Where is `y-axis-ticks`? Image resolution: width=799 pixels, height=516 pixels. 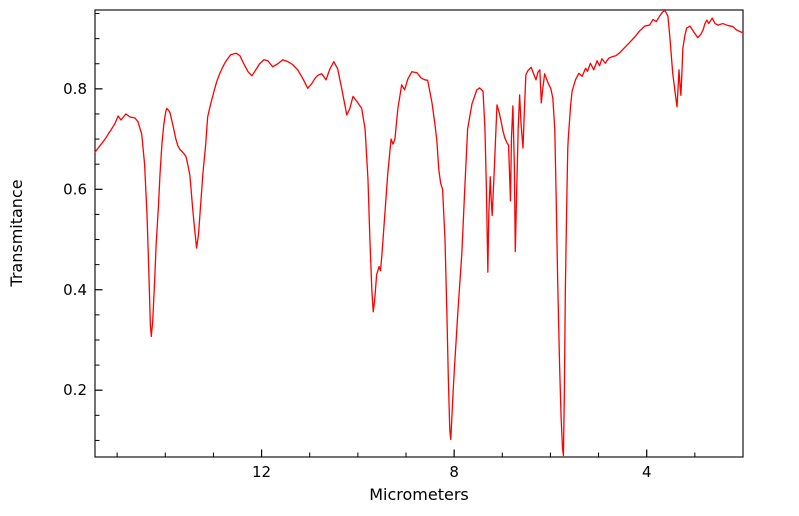 y-axis-ticks is located at coordinates (99, 227).